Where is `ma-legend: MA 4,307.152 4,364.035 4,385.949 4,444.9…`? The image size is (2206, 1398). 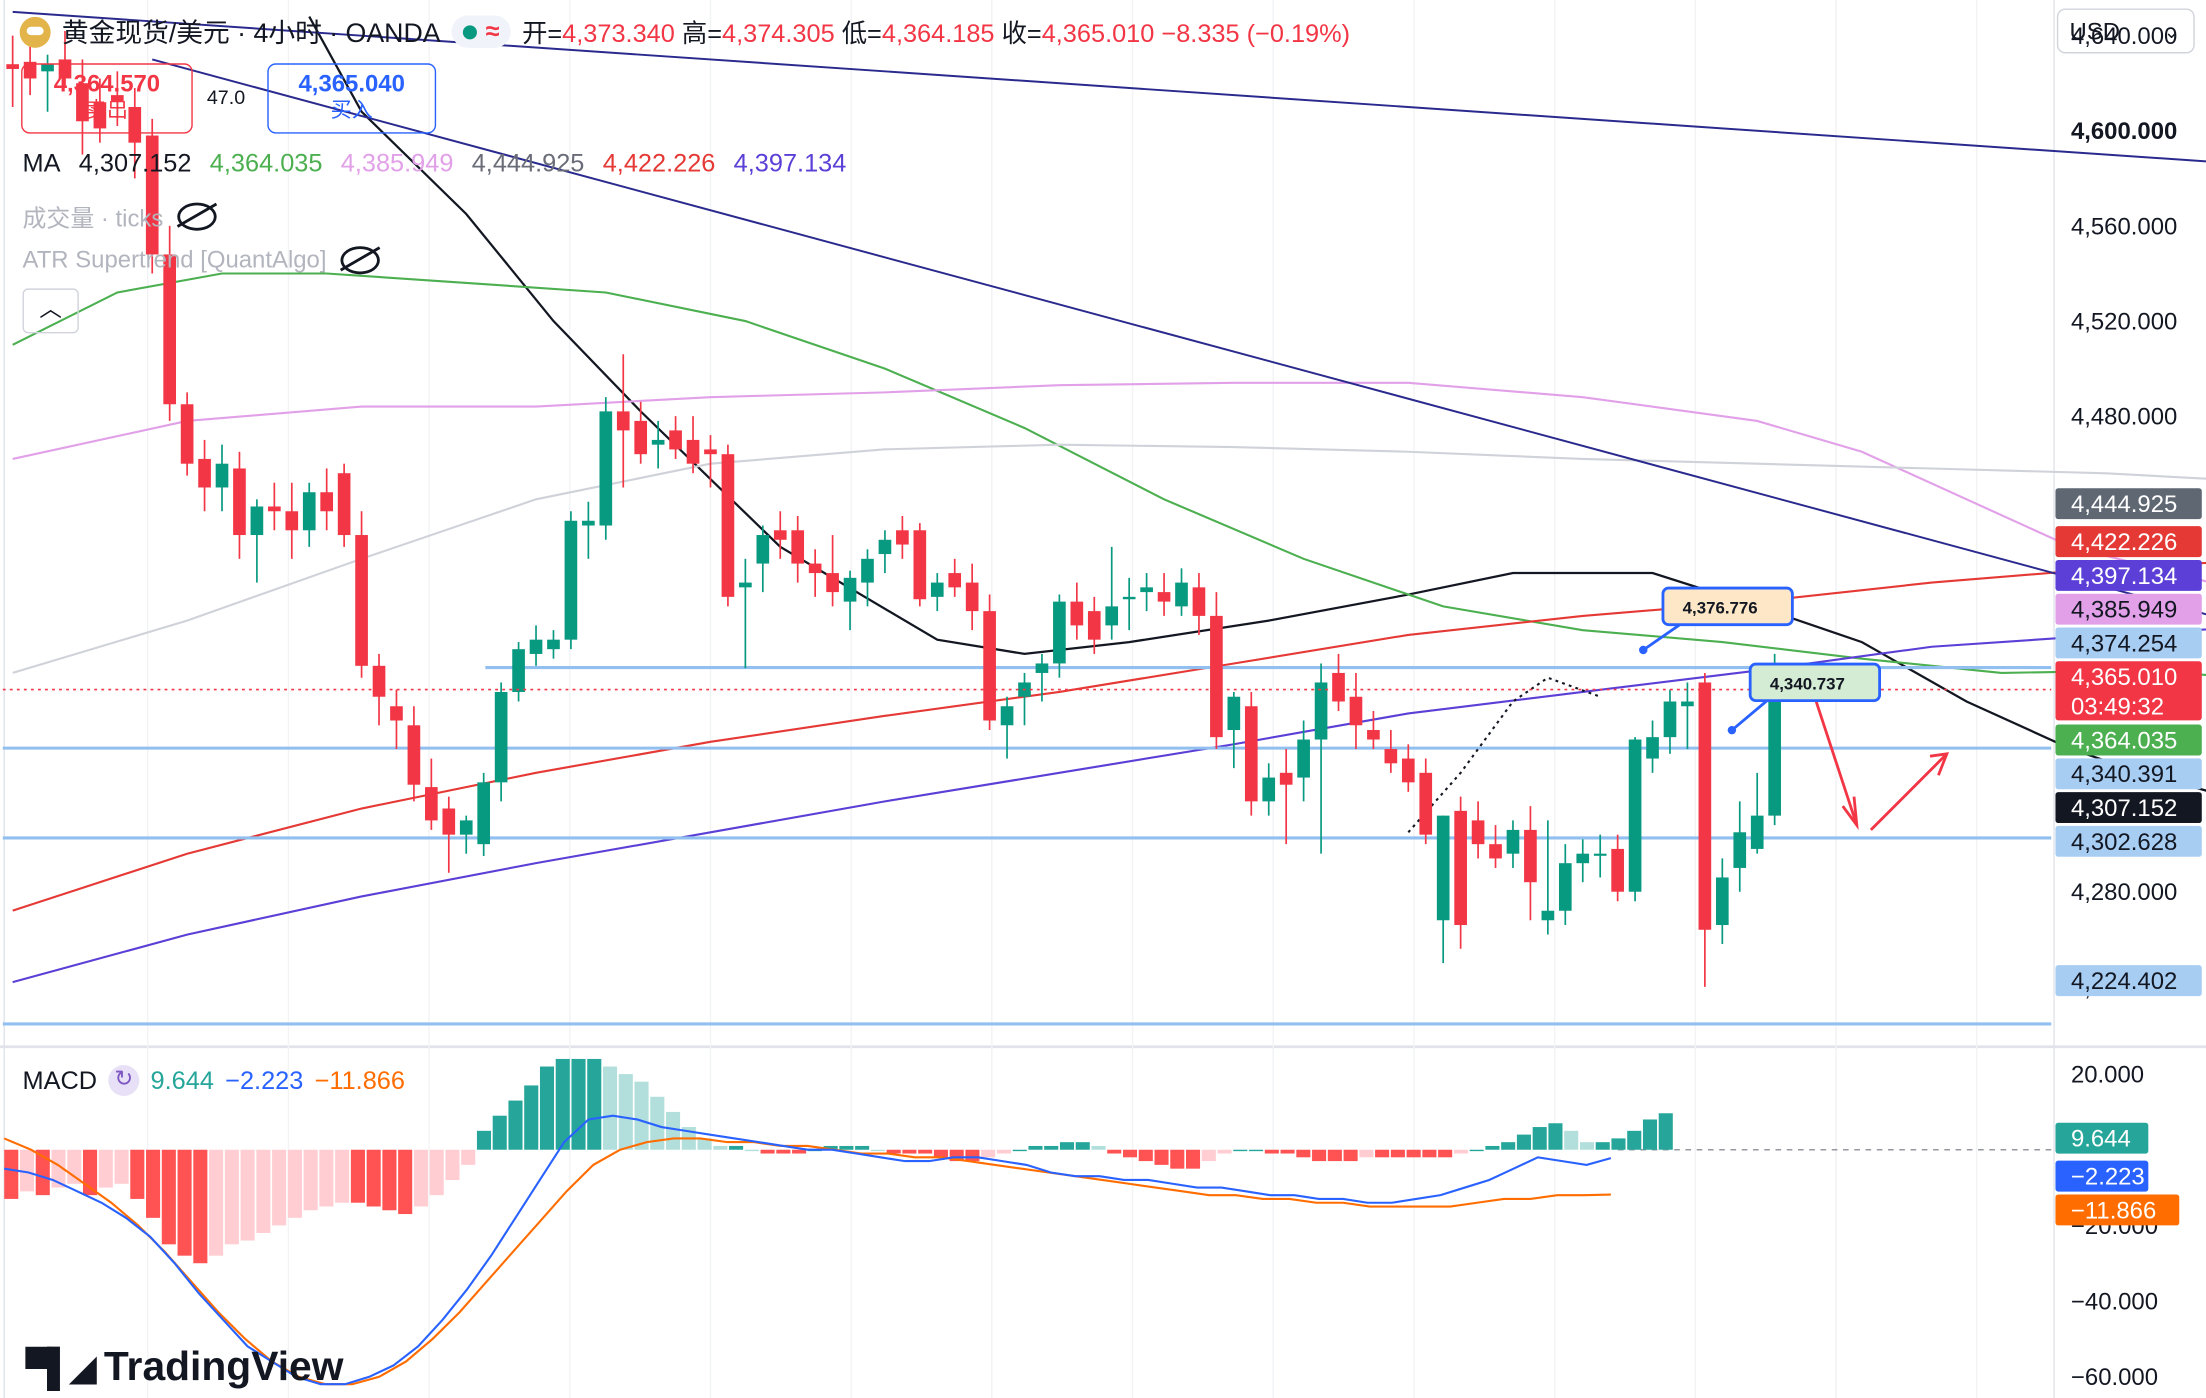
ma-legend: MA 4,307.152 4,364.035 4,385.949 4,444.9… is located at coordinates (440, 164).